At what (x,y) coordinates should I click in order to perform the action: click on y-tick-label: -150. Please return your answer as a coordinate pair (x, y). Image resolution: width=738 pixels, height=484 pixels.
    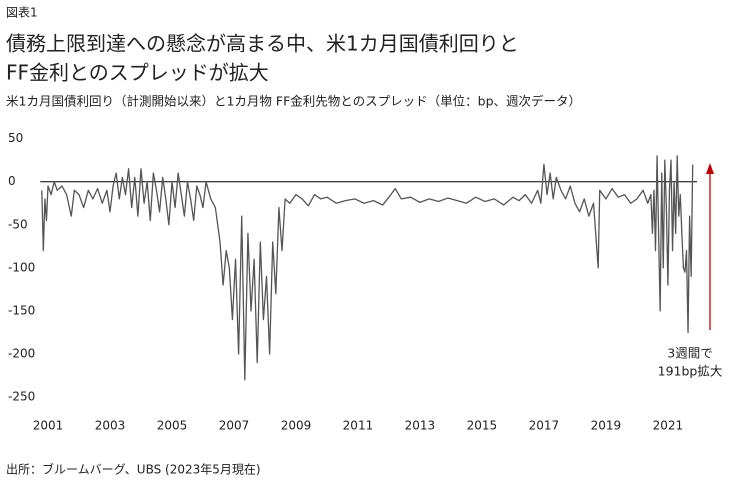
    Looking at the image, I should click on (21, 310).